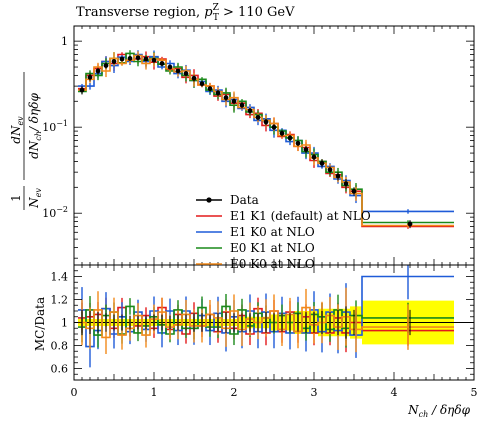 This screenshot has width=482, height=421. What do you see at coordinates (216, 18) in the screenshot?
I see `title-sub: T` at bounding box center [216, 18].